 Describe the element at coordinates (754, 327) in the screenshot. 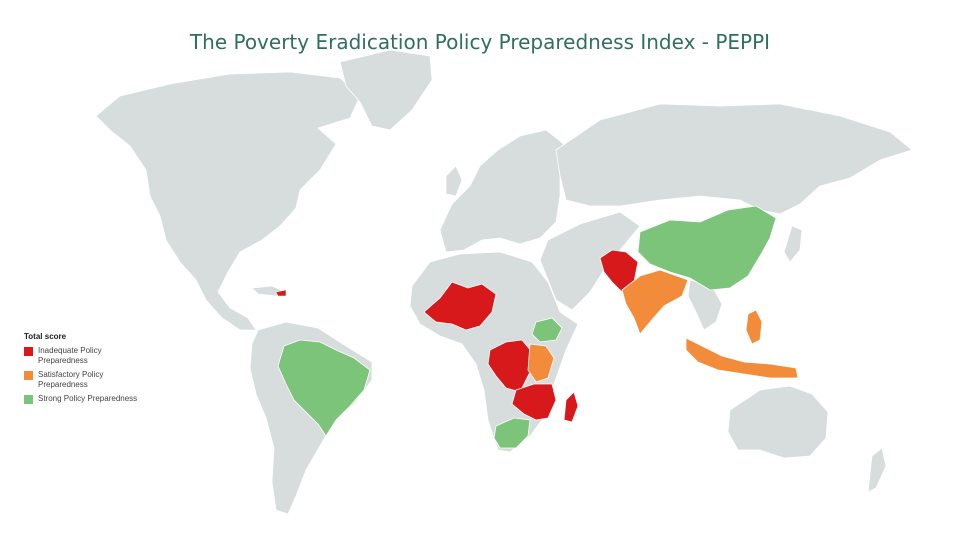

I see `region-philippines` at that location.